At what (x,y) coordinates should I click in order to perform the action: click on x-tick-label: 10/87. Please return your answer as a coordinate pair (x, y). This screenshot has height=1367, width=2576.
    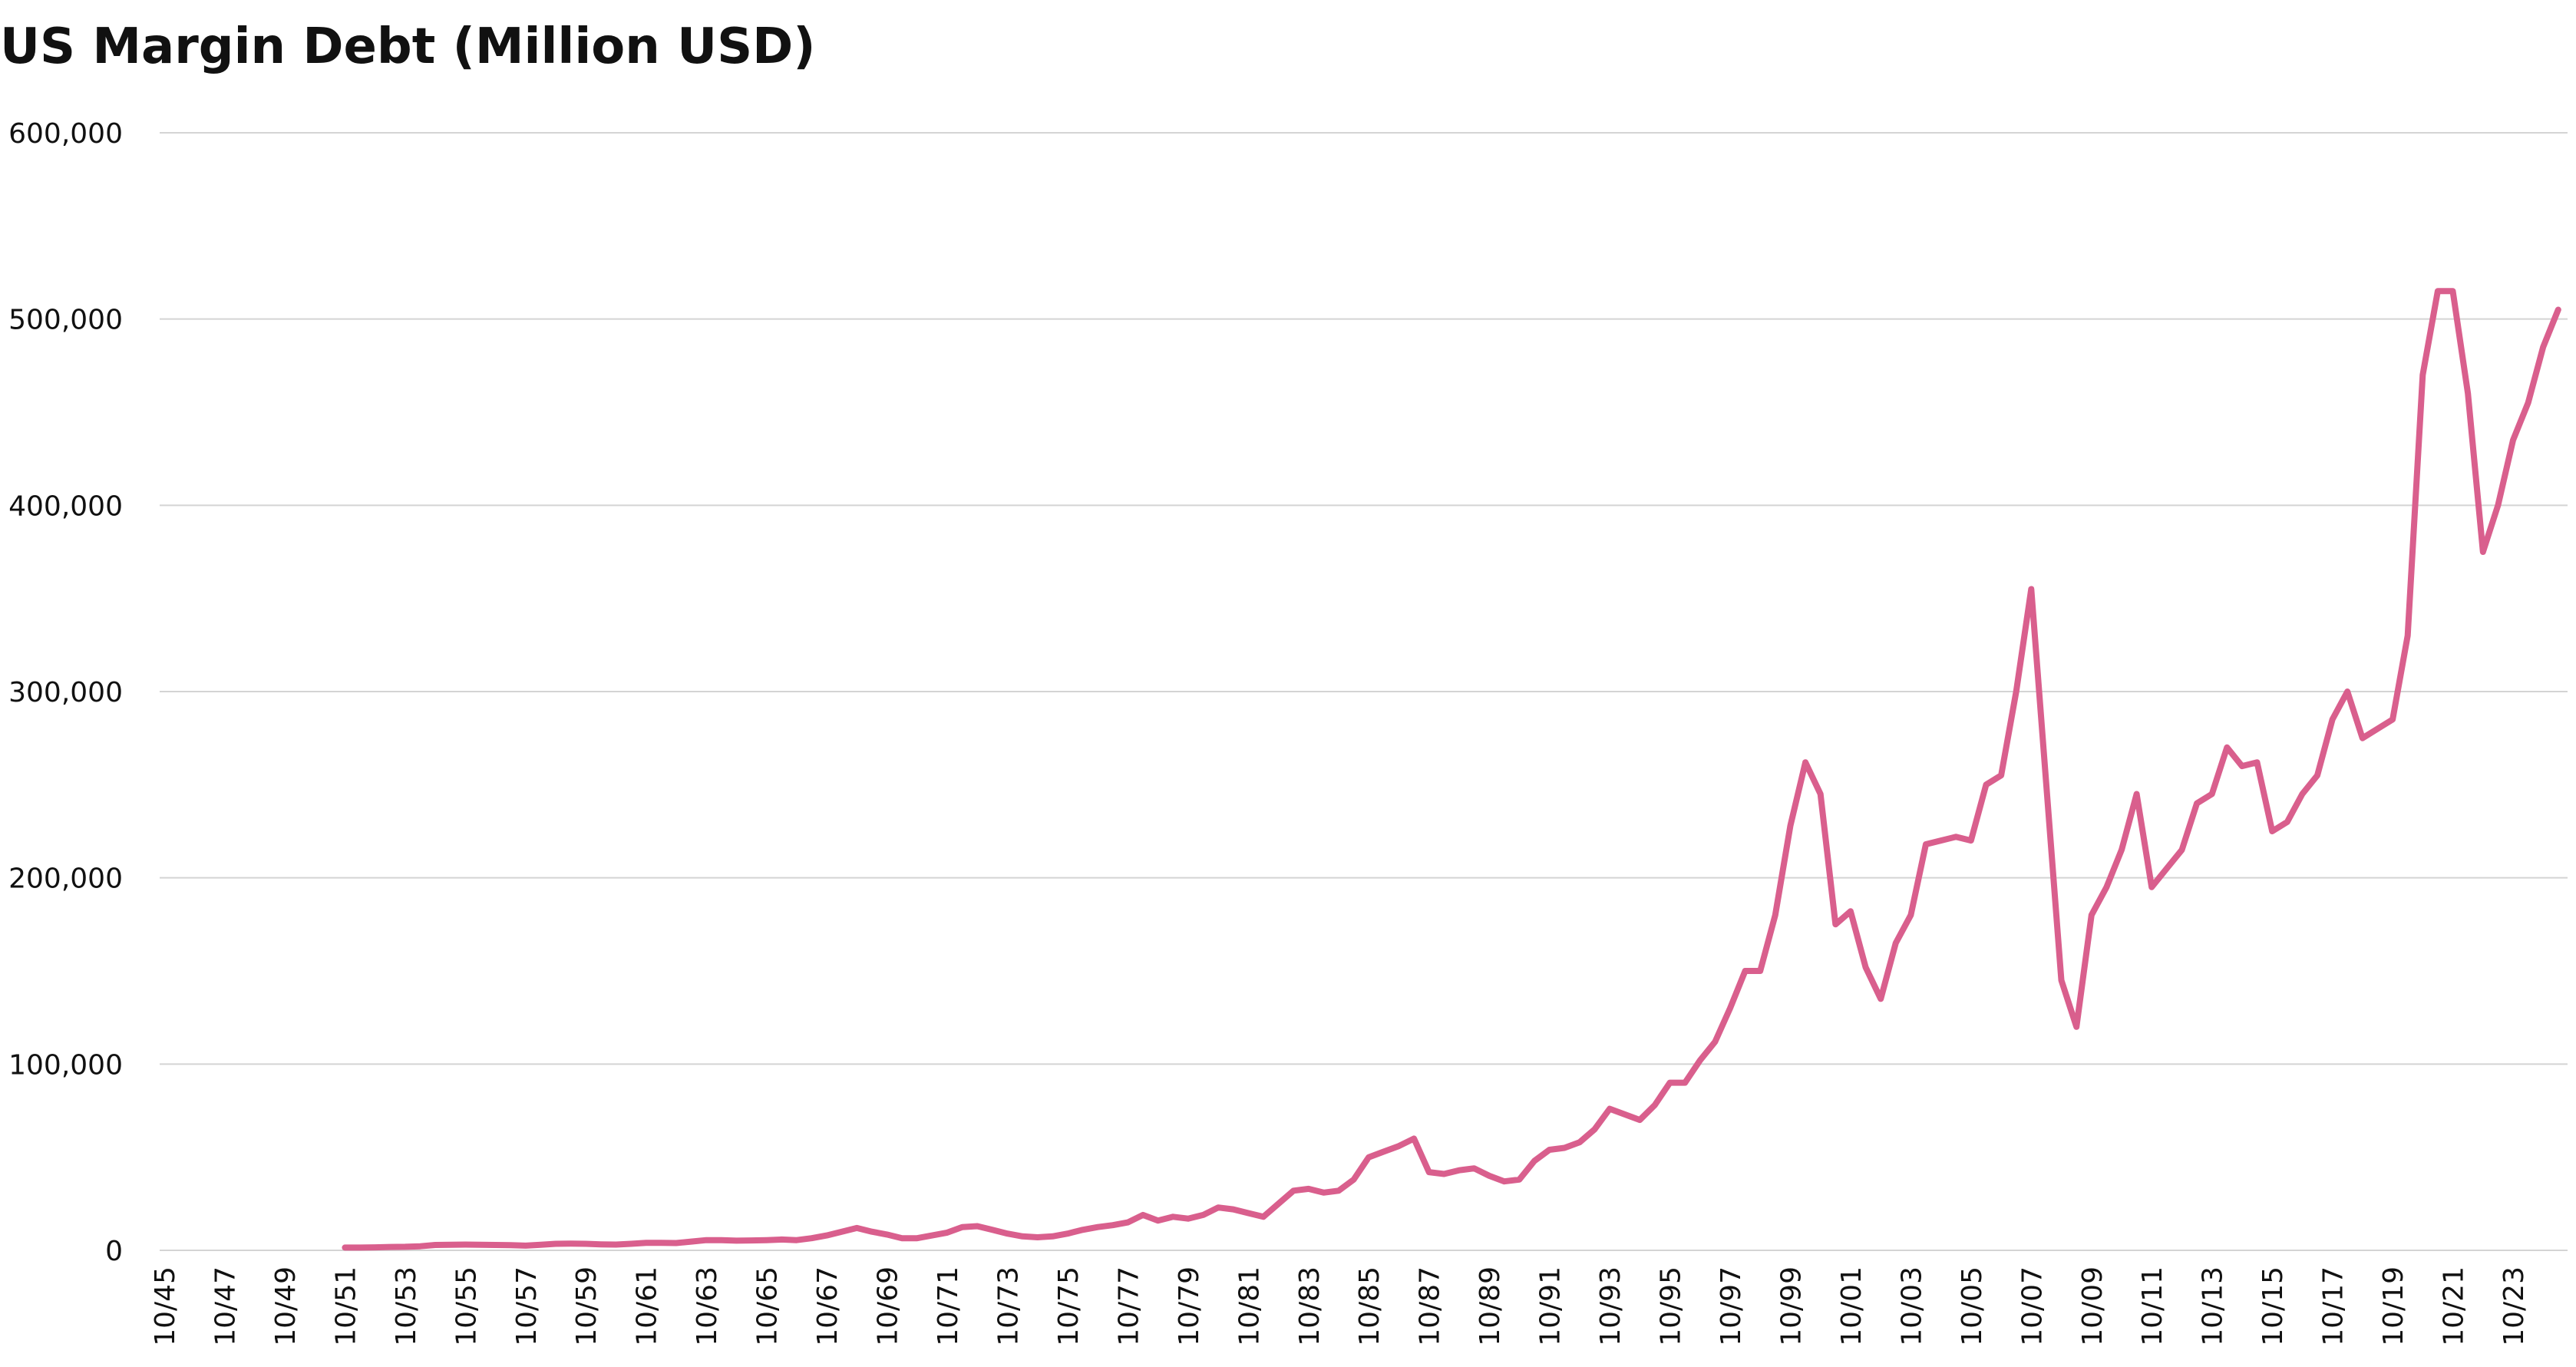
    Looking at the image, I should click on (1430, 1306).